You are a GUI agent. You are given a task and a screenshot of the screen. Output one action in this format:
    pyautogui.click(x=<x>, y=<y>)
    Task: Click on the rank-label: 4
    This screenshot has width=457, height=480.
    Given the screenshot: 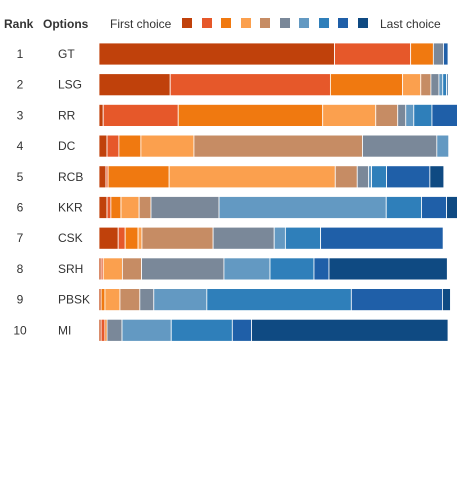 What is the action you would take?
    pyautogui.click(x=20, y=146)
    